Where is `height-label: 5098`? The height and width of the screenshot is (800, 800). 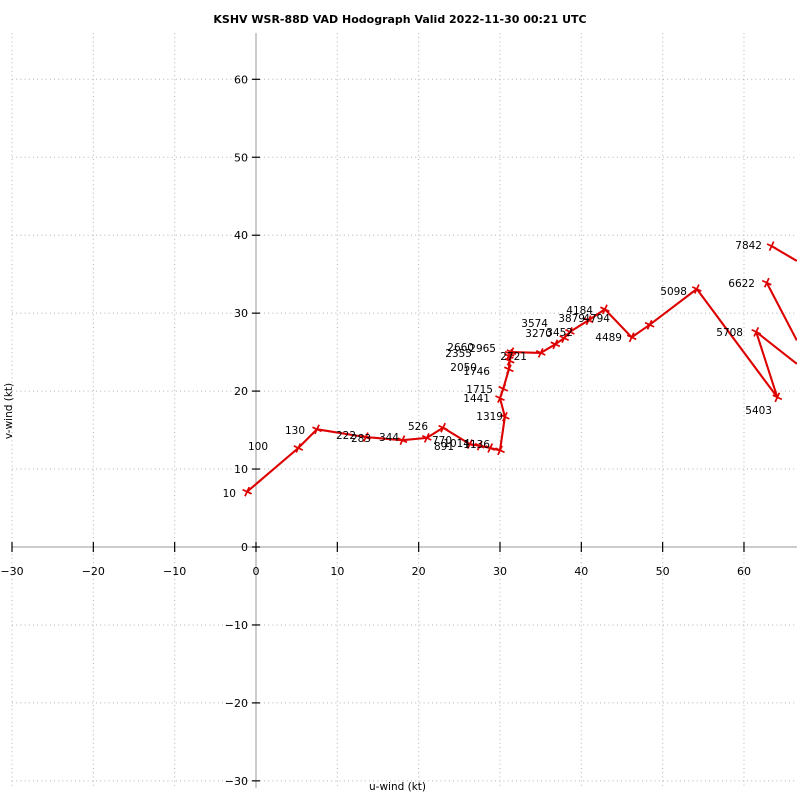
height-label: 5098 is located at coordinates (673, 292).